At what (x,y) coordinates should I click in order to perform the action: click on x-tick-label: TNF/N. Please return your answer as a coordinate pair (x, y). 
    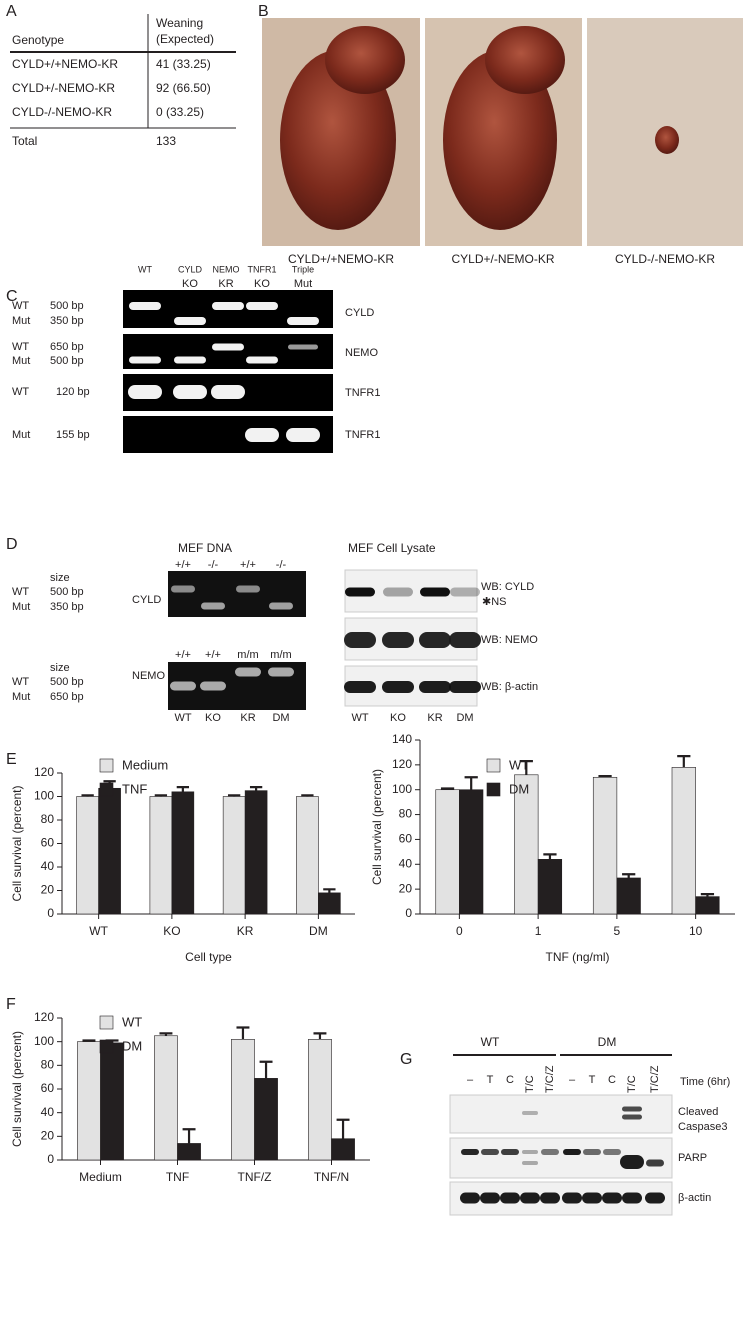
    Looking at the image, I should click on (331, 1177).